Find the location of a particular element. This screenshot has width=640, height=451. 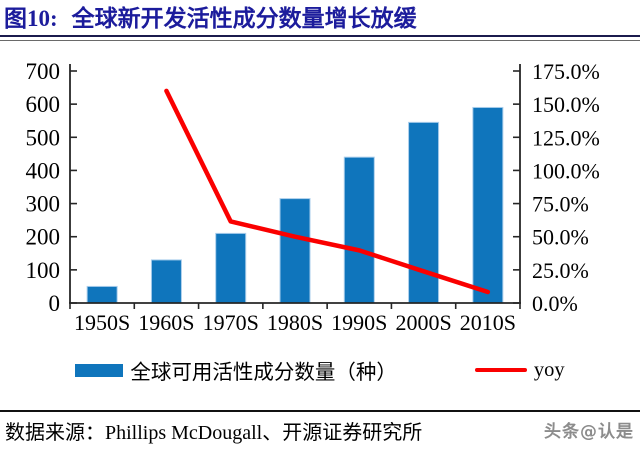

bar-1990S is located at coordinates (359, 230).